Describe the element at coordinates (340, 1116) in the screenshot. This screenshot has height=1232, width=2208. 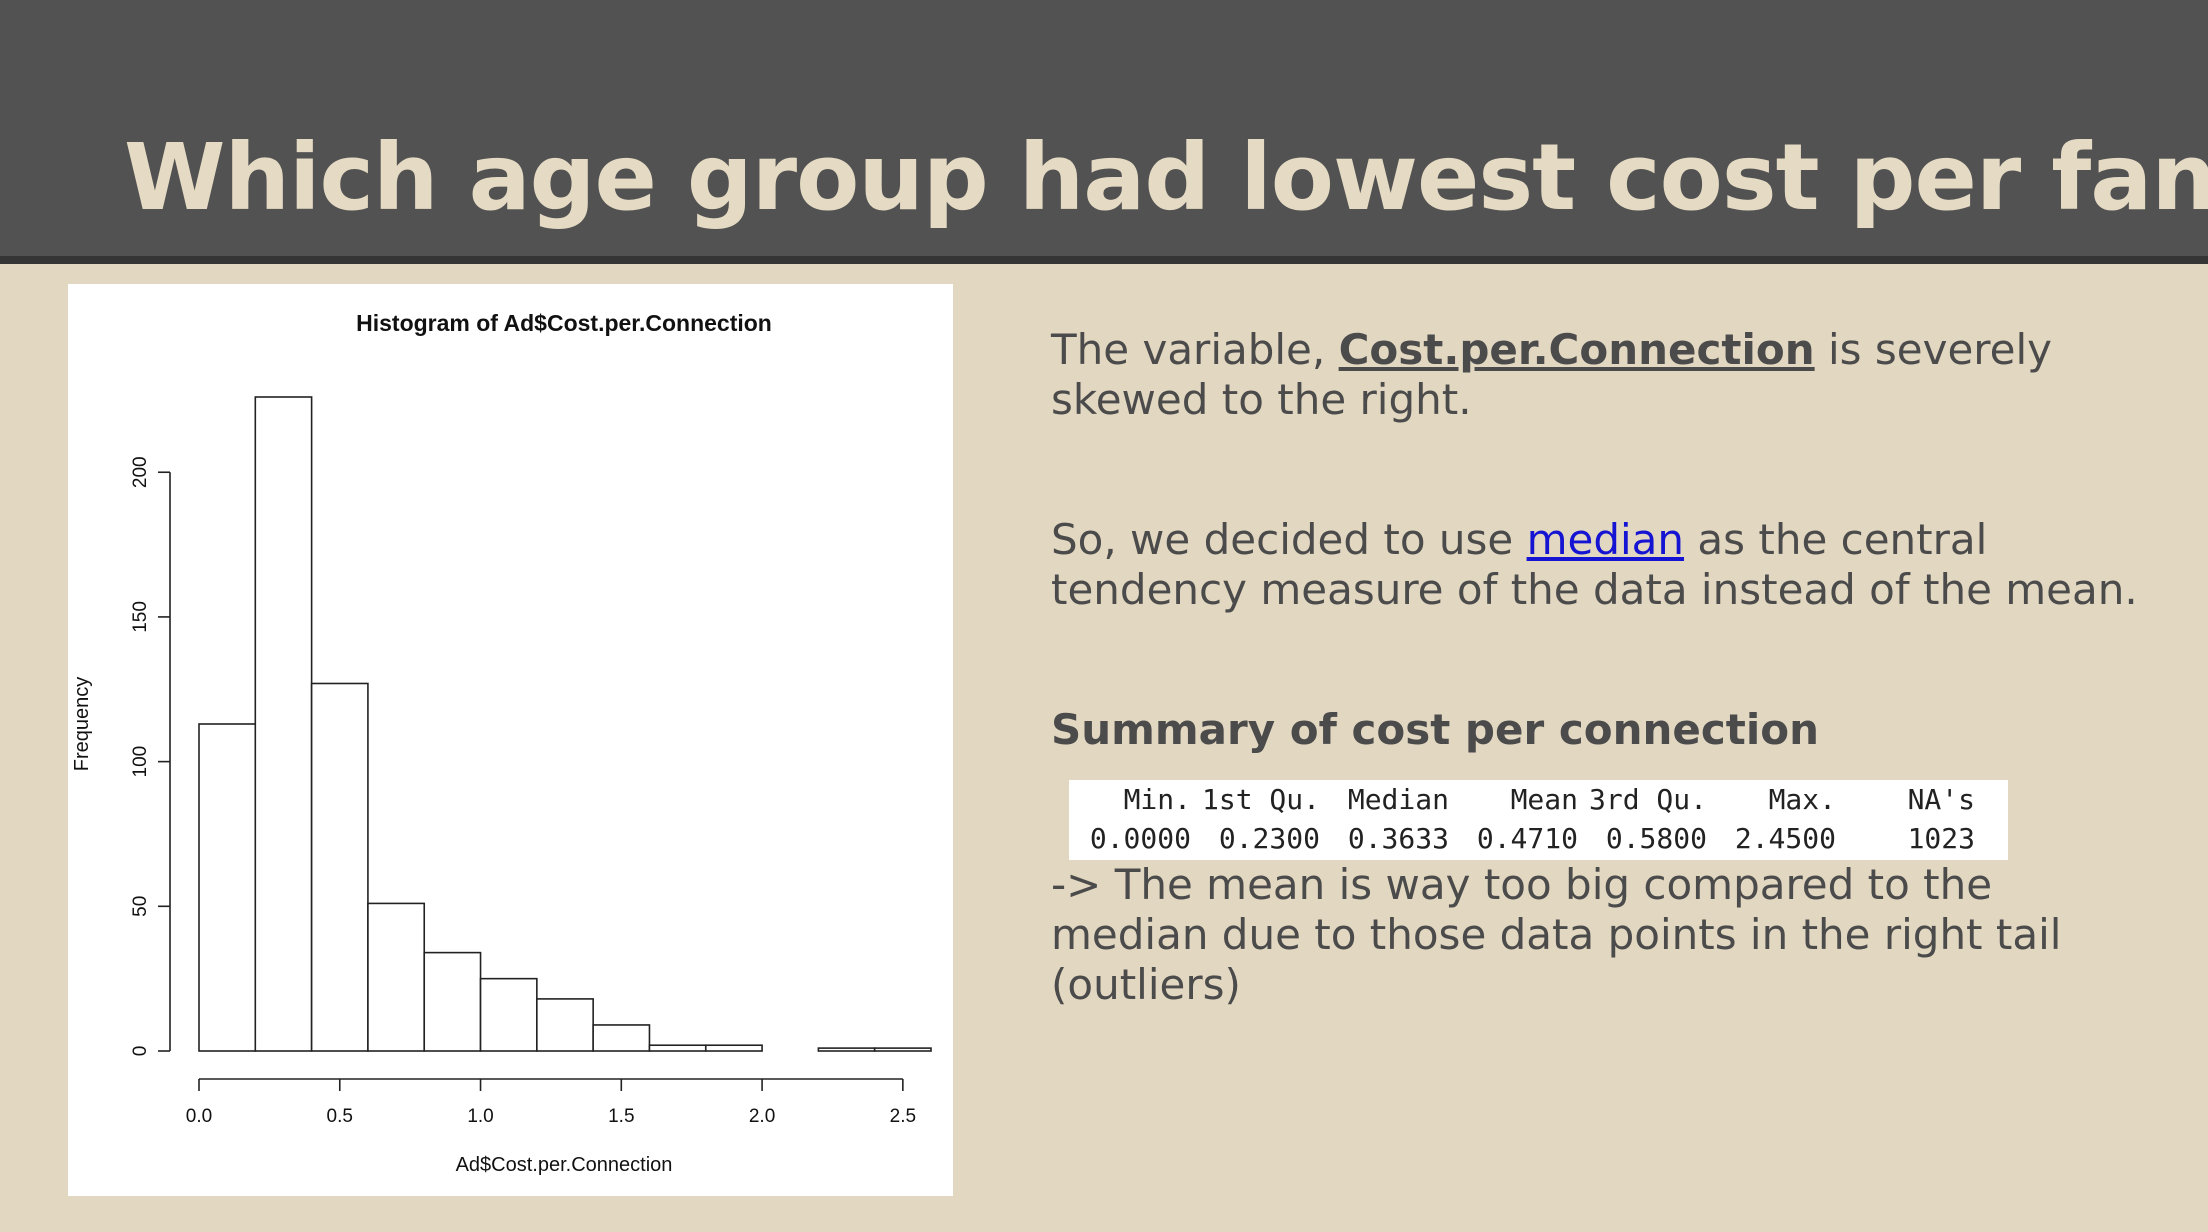
I see `x-tick-label: 0.5` at that location.